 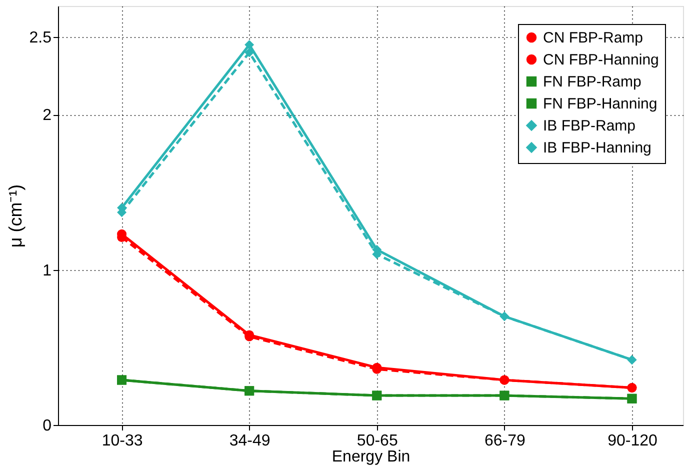 I want to click on y-tick-label: 2, so click(x=47, y=115).